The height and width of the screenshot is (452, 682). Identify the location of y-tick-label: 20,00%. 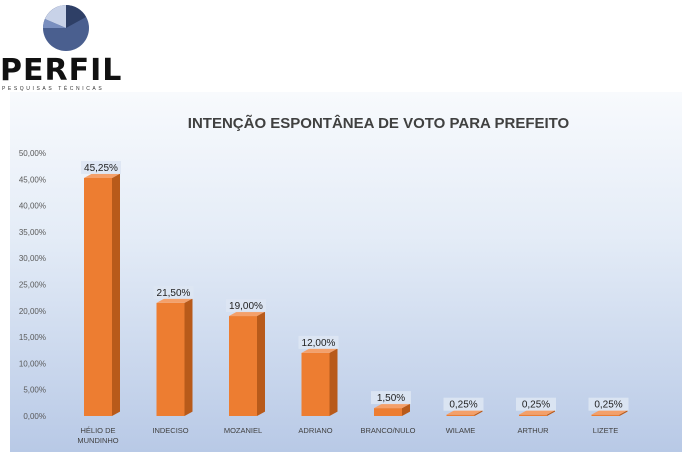
(32, 311).